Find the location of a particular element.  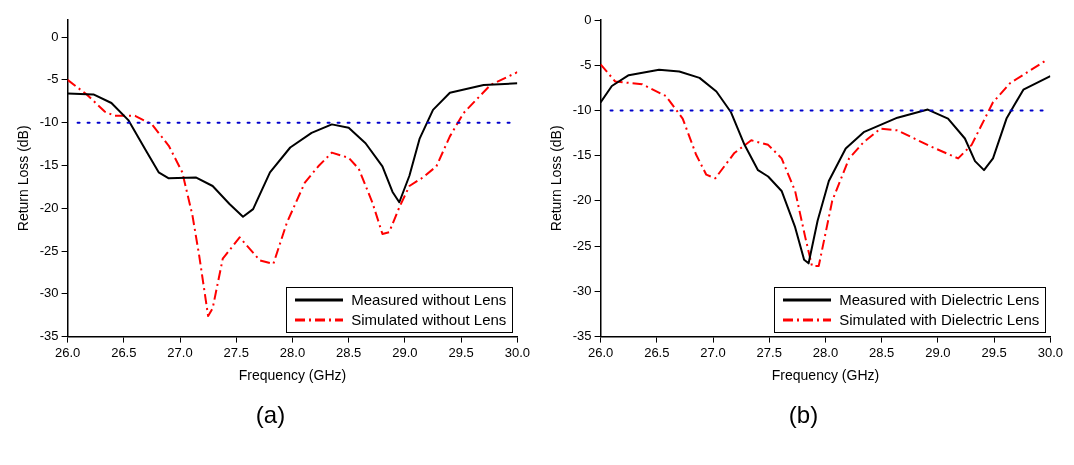

text: (b) is located at coordinates (803, 415).